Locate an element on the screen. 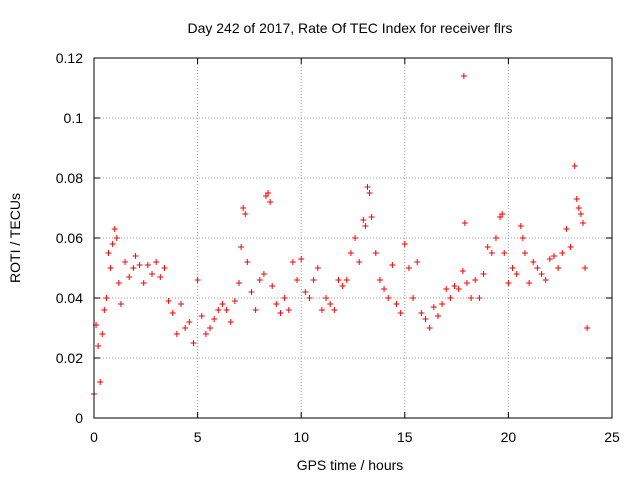 This screenshot has width=640, height=480. x-tick-label: 20 is located at coordinates (509, 437).